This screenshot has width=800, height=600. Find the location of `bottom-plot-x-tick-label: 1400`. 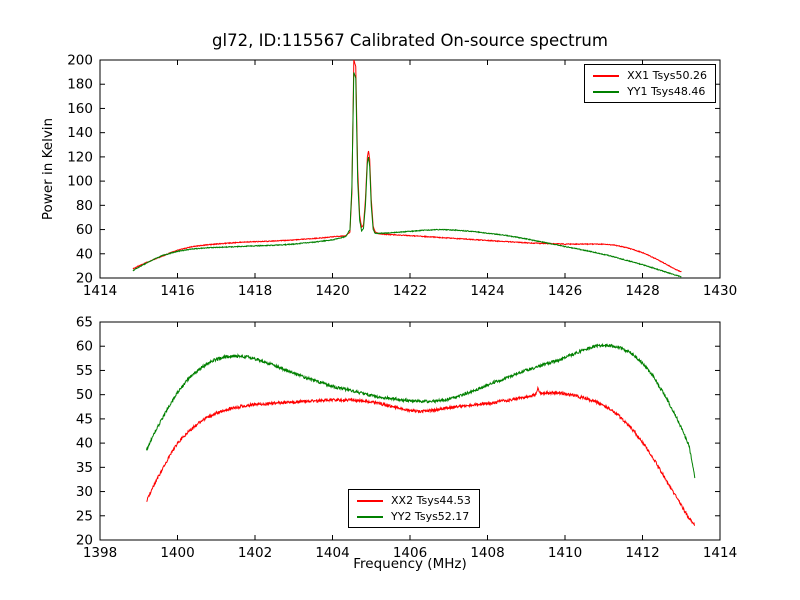

bottom-plot-x-tick-label: 1400 is located at coordinates (177, 553).